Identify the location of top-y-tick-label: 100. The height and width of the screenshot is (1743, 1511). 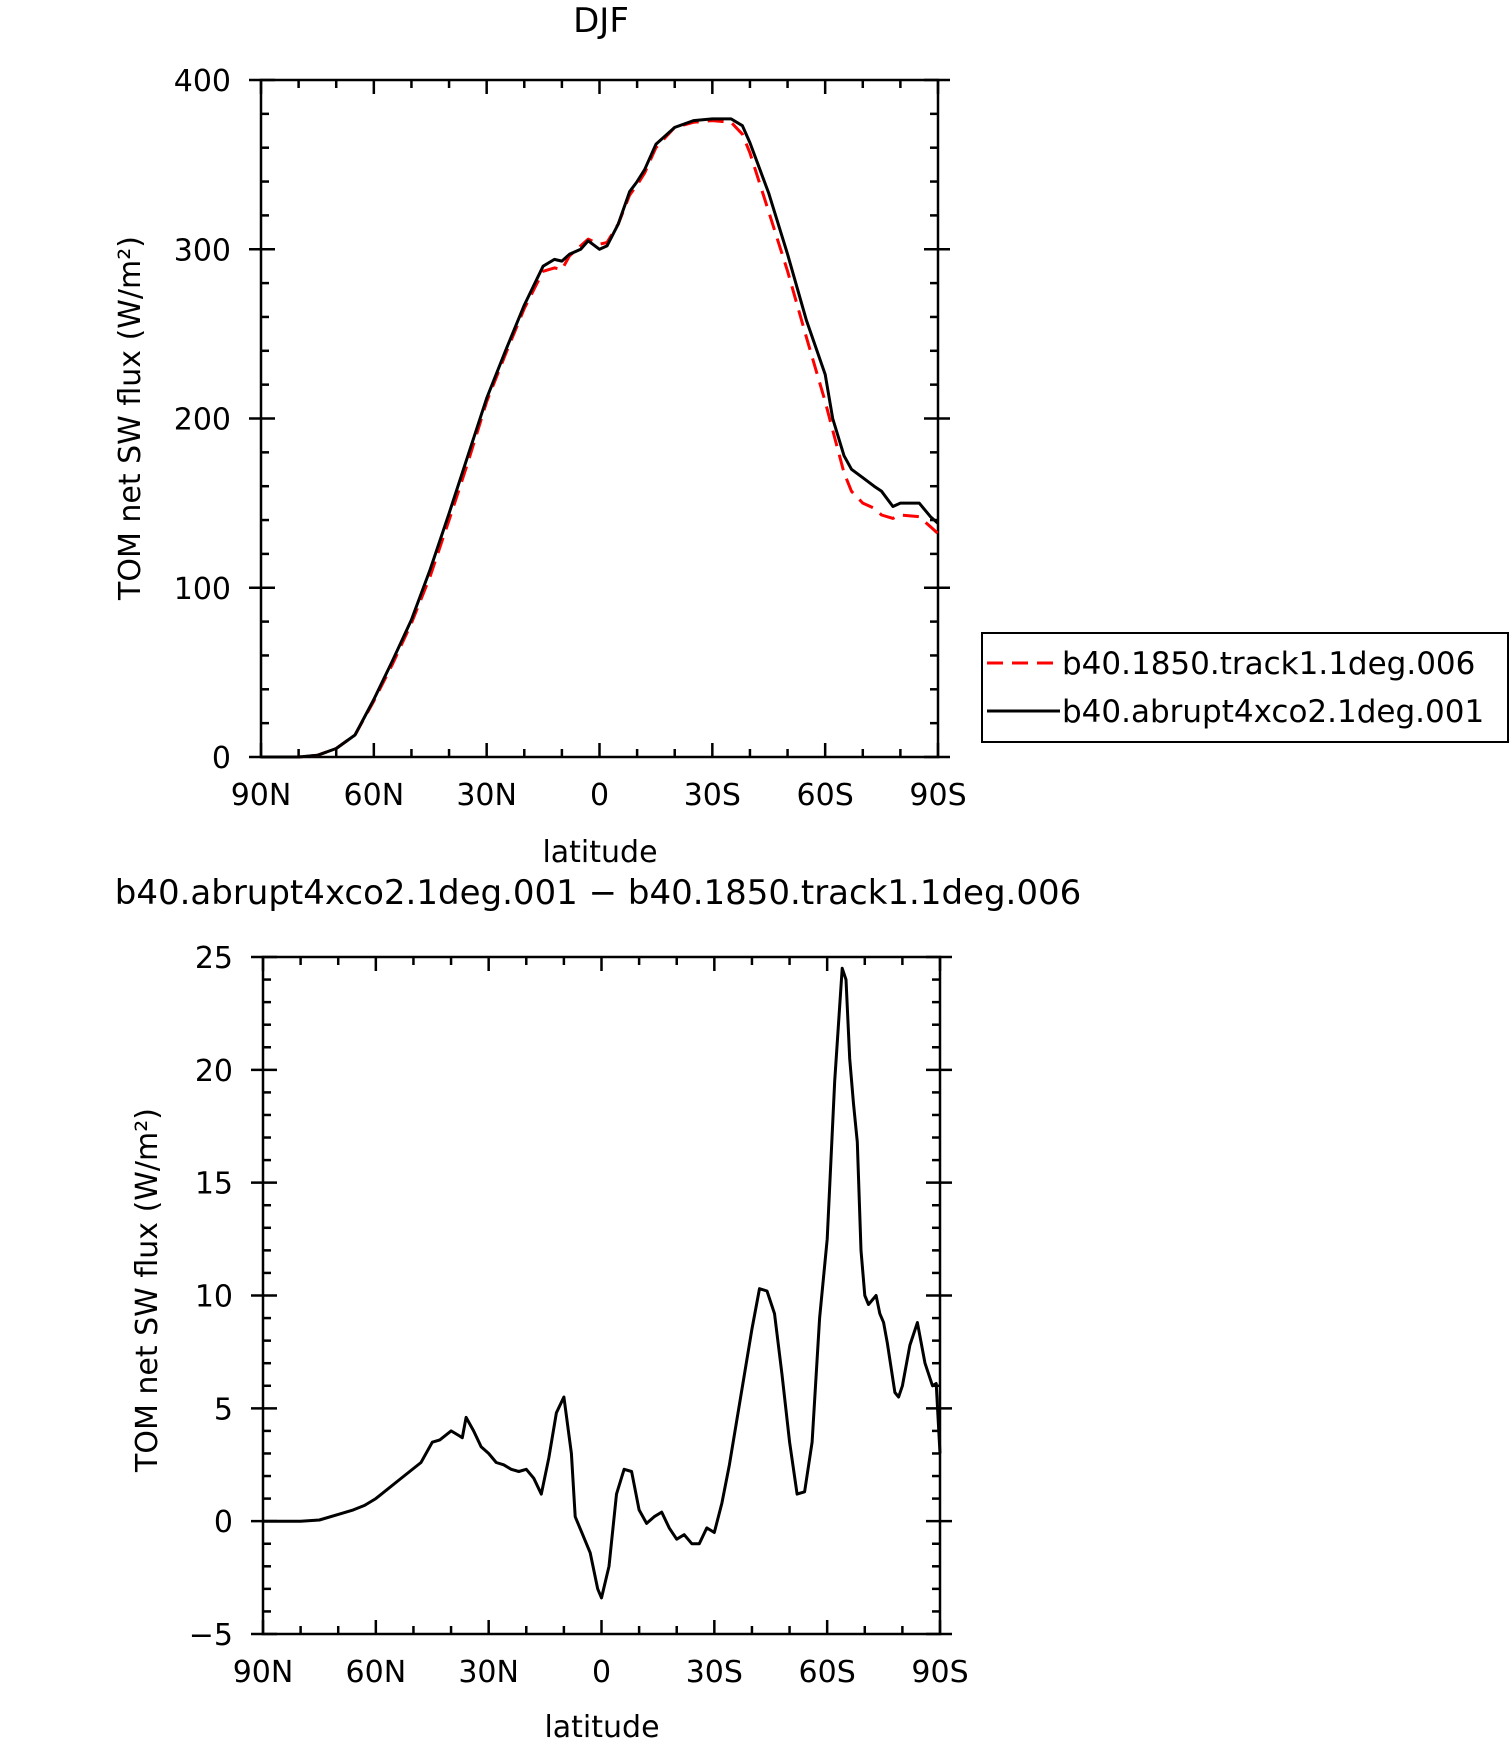
(202, 589).